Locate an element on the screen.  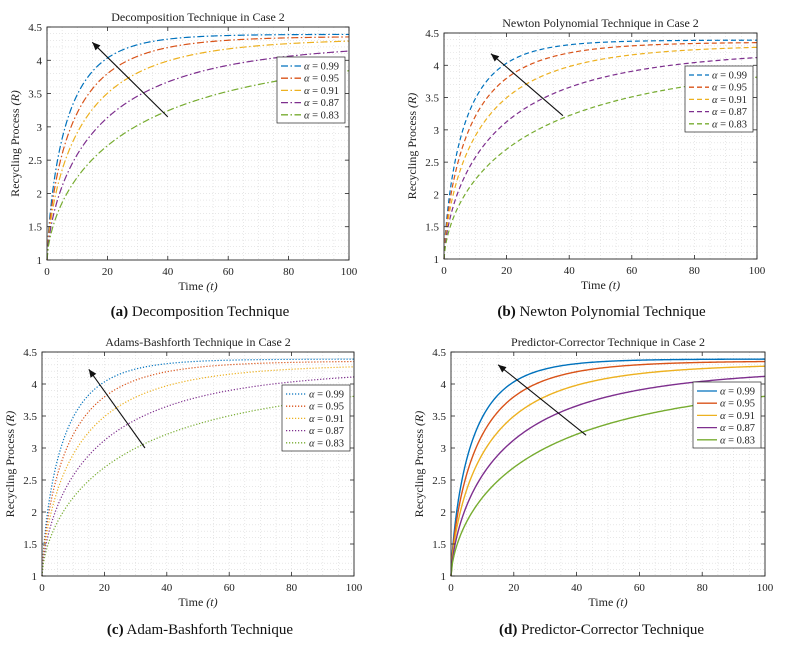
legend-entry: α = 0.87 is located at coordinates (321, 103).